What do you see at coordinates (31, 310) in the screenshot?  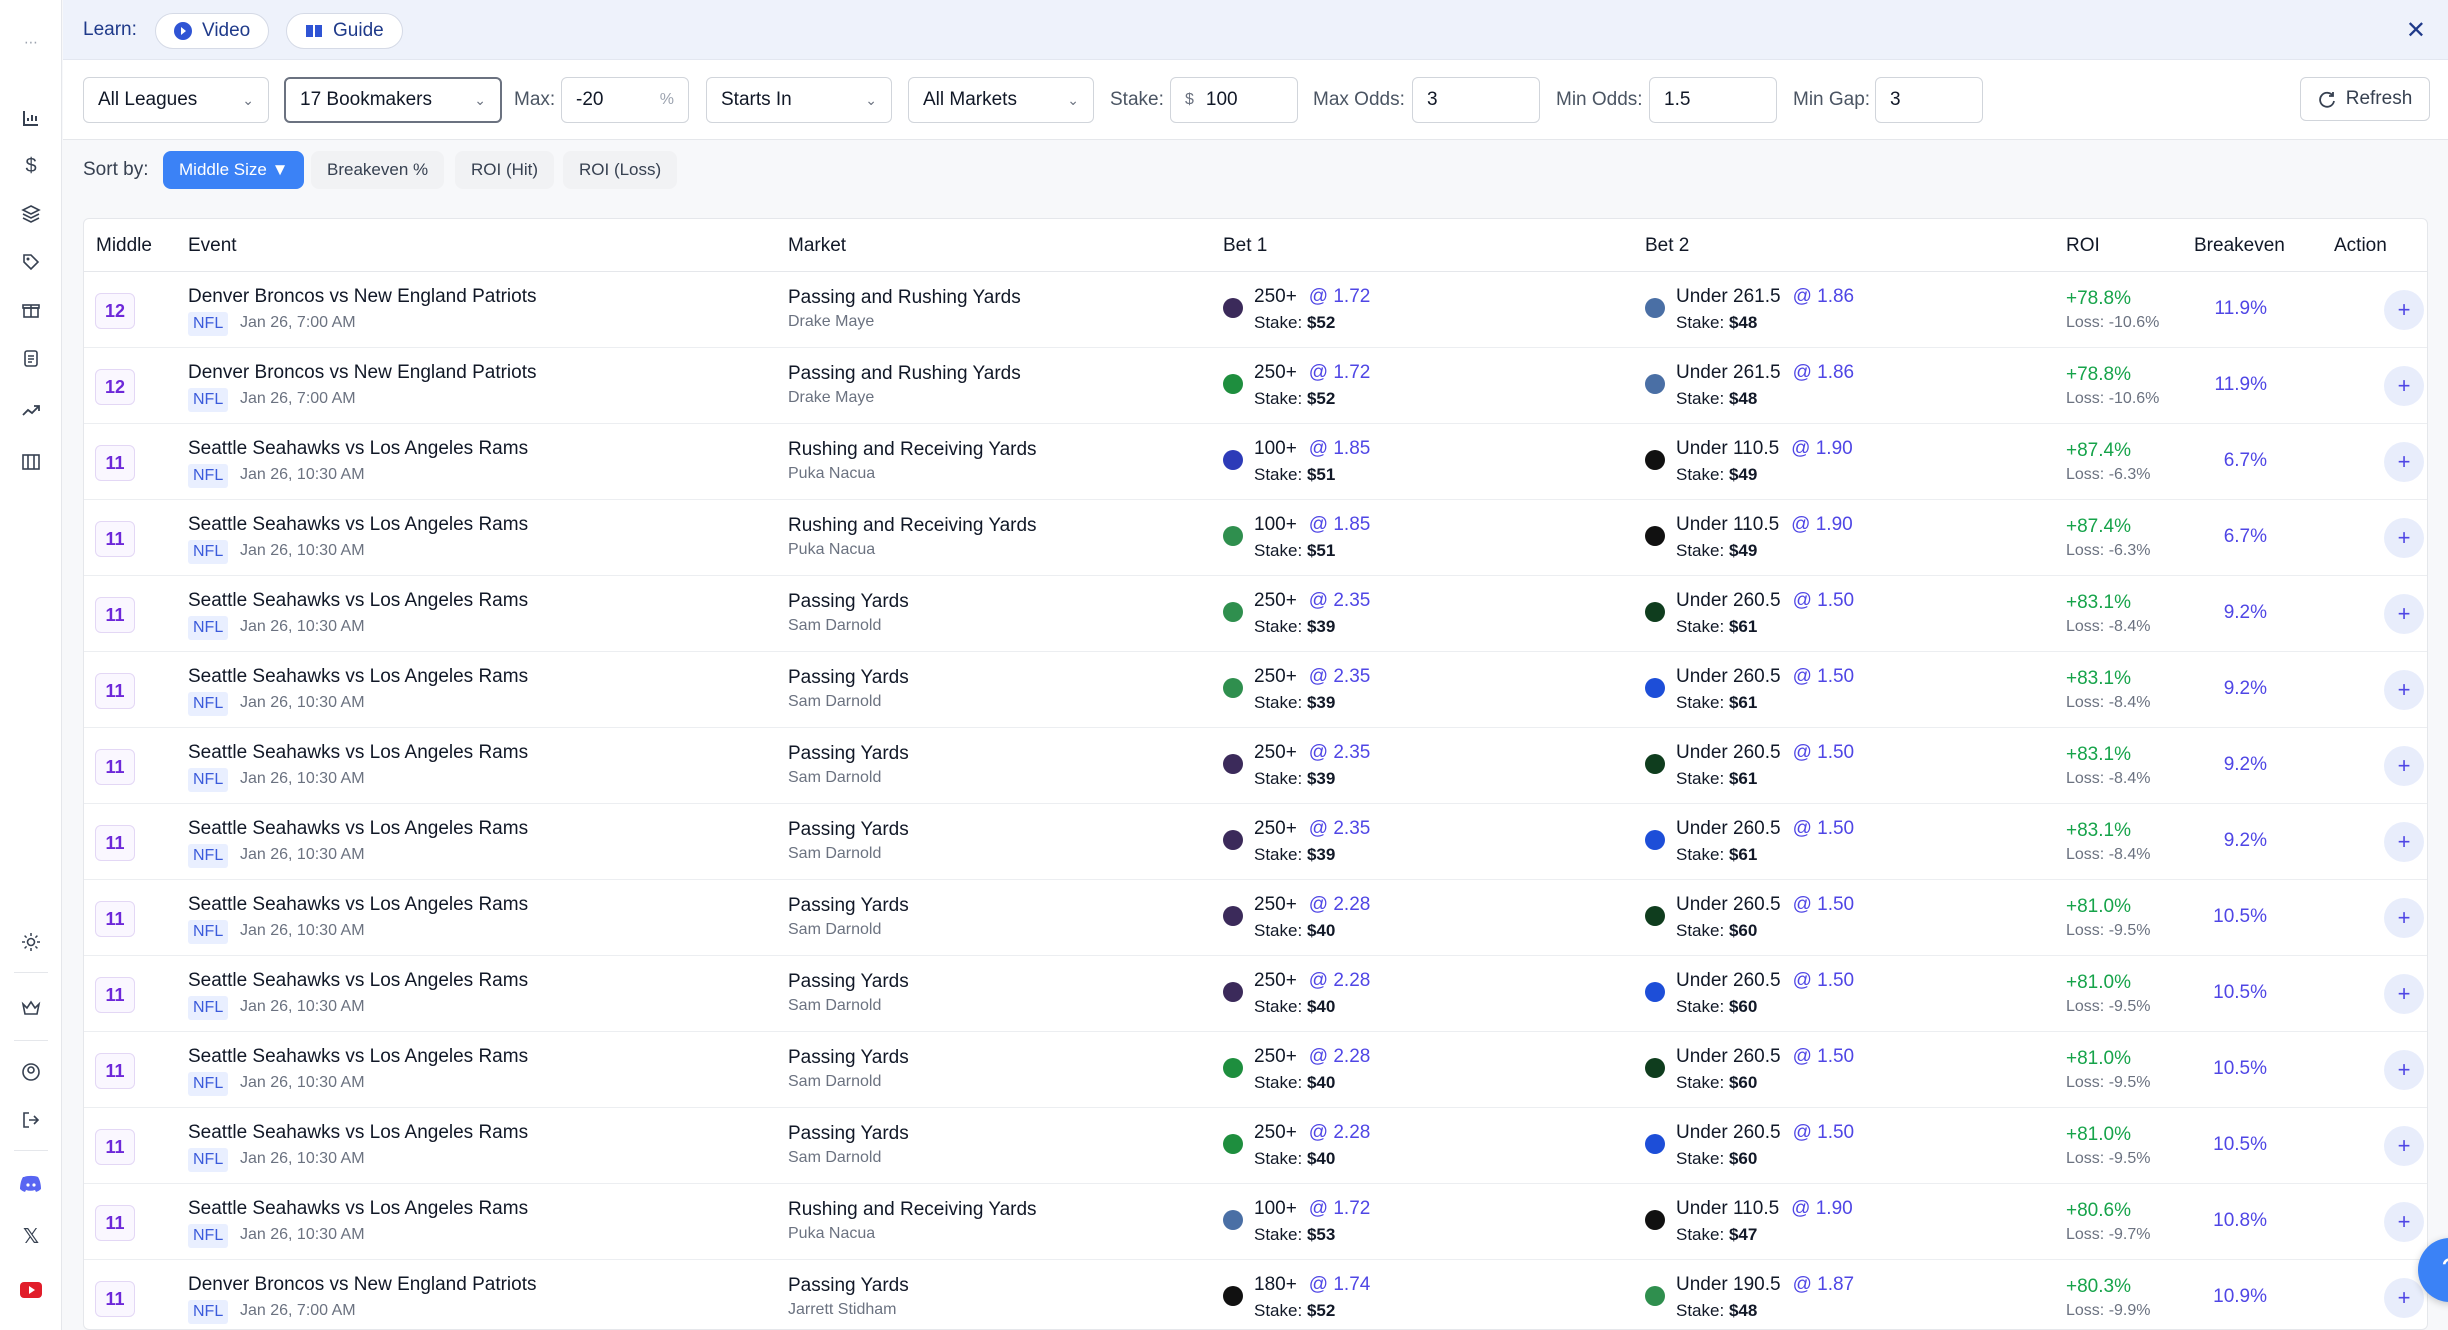 I see `gift-icon` at bounding box center [31, 310].